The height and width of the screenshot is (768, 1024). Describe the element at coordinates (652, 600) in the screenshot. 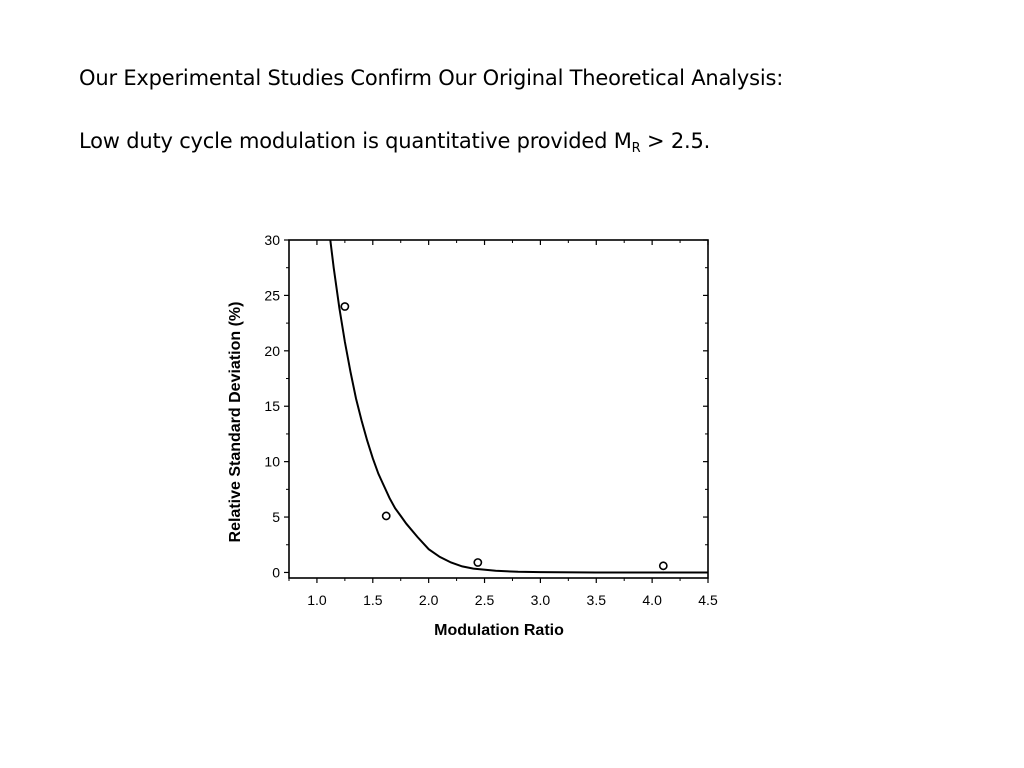

I see `x-tick-label: 4.0` at that location.